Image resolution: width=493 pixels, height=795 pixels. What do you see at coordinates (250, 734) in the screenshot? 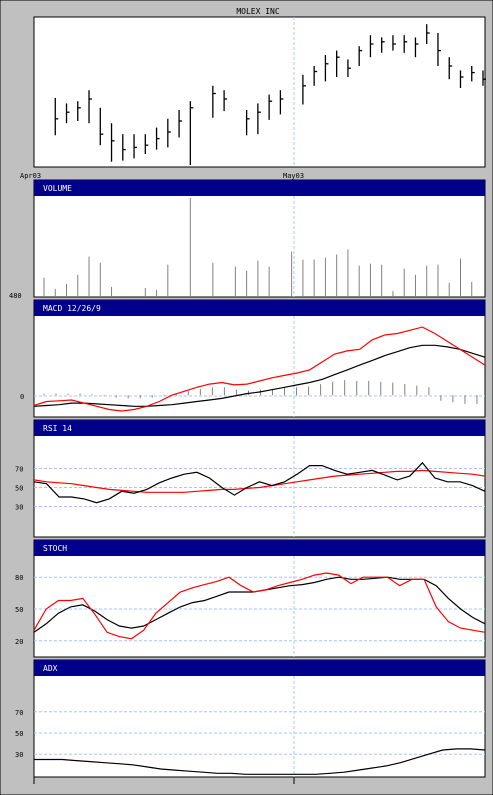
I see `adx-grid: 70 50 30` at bounding box center [250, 734].